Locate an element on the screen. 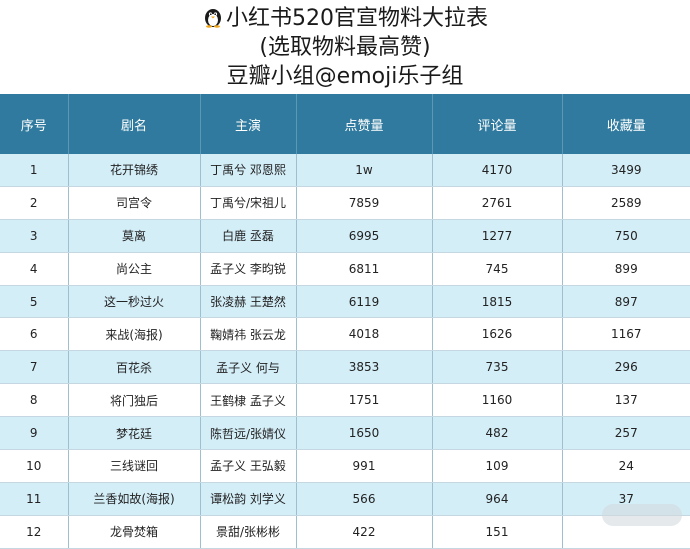  header-cell-index: 序号 is located at coordinates (34, 124).